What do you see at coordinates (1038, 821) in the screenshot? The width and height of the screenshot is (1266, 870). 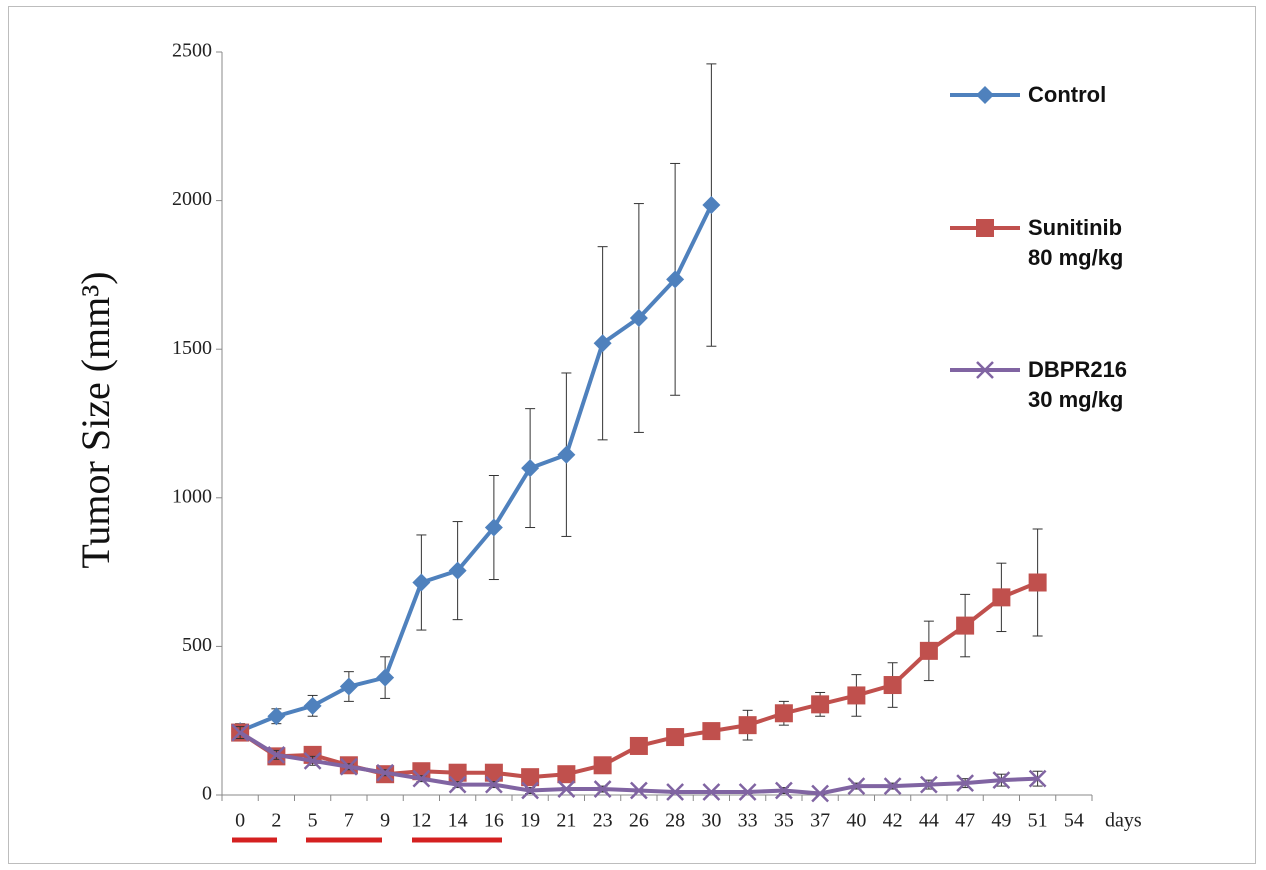 I see `x-tick-label: 51` at bounding box center [1038, 821].